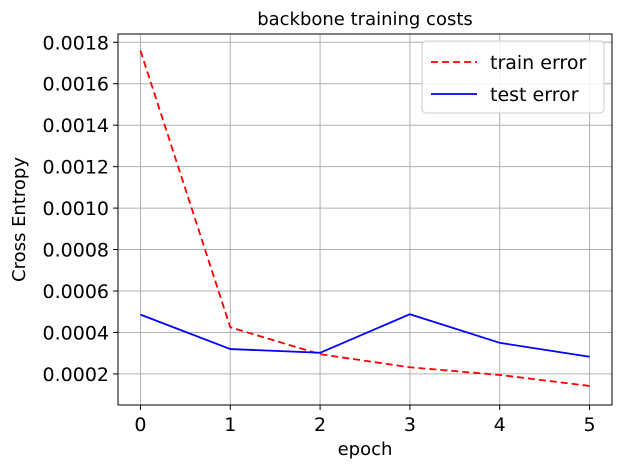  What do you see at coordinates (365, 19) in the screenshot?
I see `chart-title: backbone training costs` at bounding box center [365, 19].